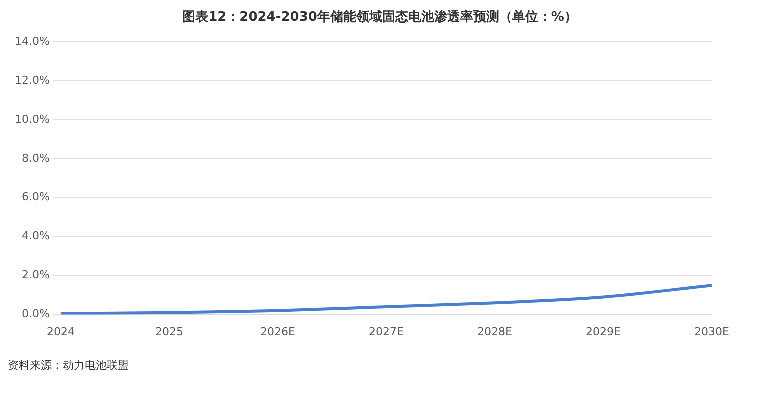  What do you see at coordinates (60, 331) in the screenshot?
I see `x-tick-label: 2024` at bounding box center [60, 331].